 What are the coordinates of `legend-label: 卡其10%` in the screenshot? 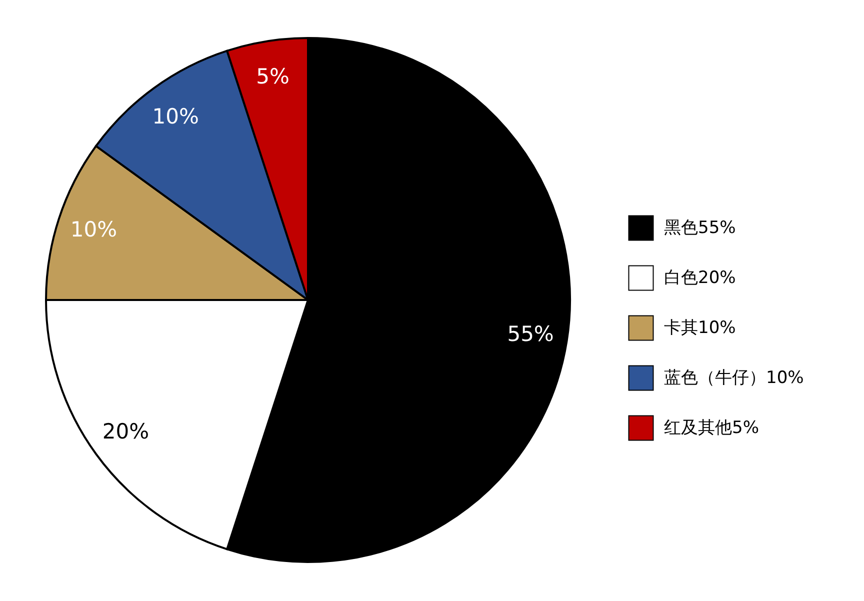 It's located at (700, 328).